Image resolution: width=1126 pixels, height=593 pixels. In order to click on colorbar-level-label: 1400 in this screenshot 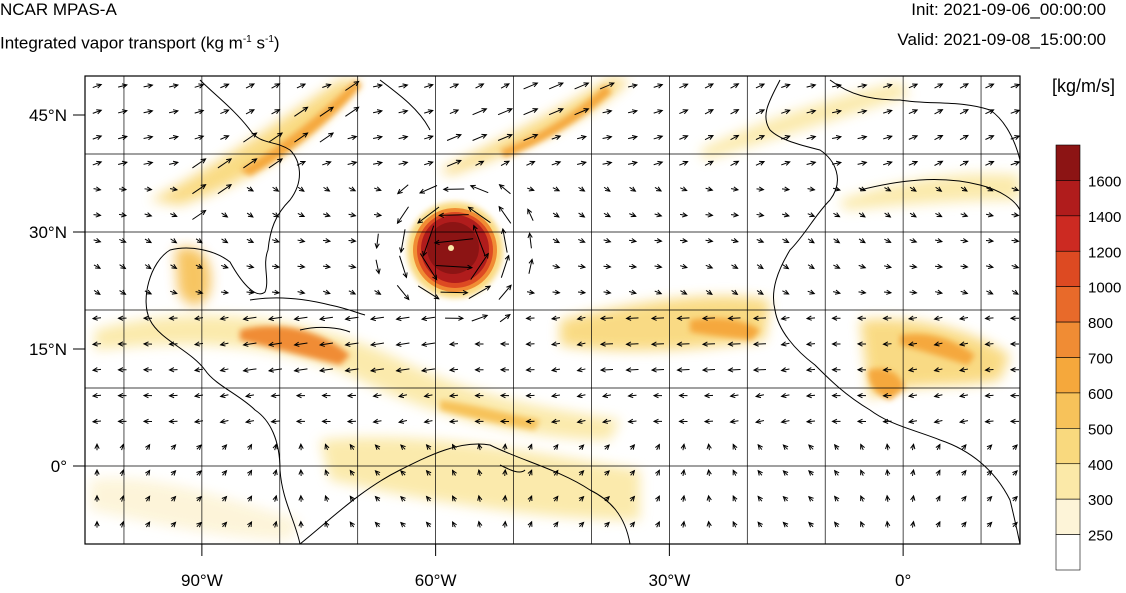, I will do `click(1104, 217)`.